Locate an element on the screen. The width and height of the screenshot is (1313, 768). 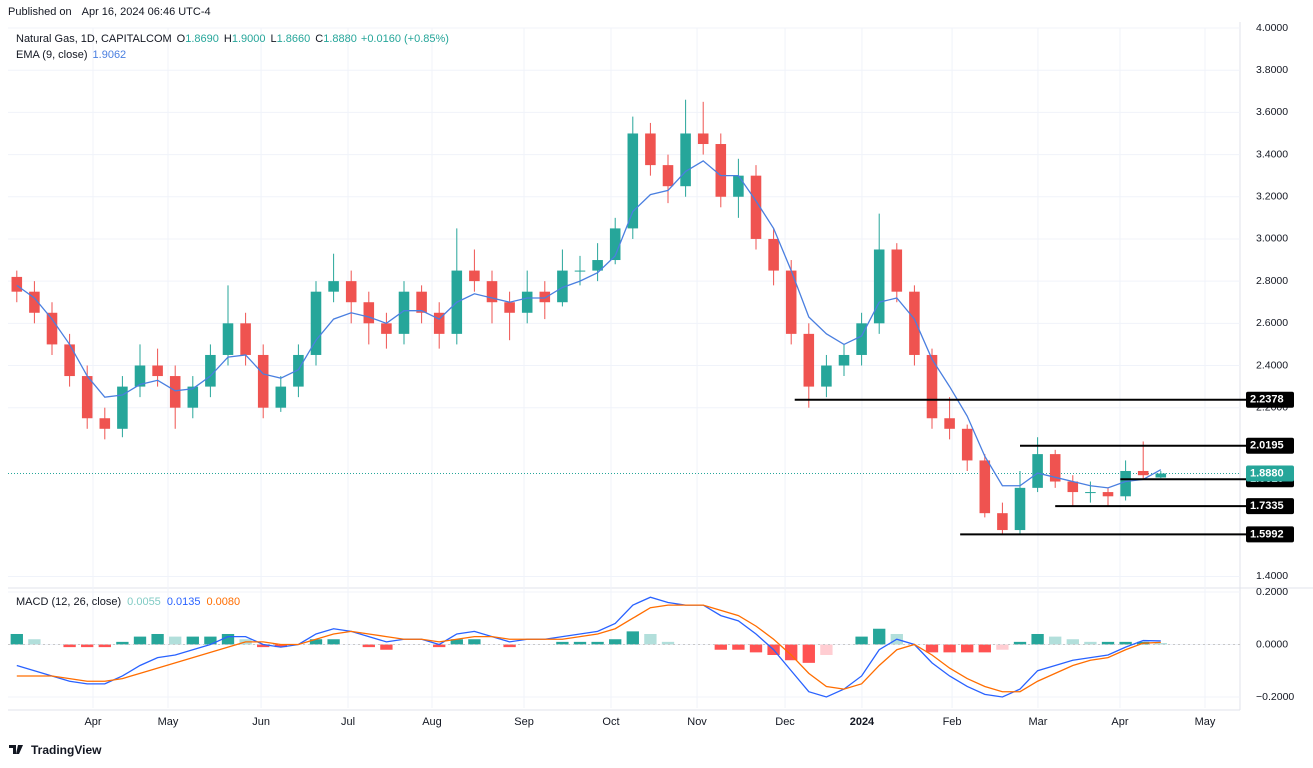
x-tick-label: Oct is located at coordinates (610, 722).